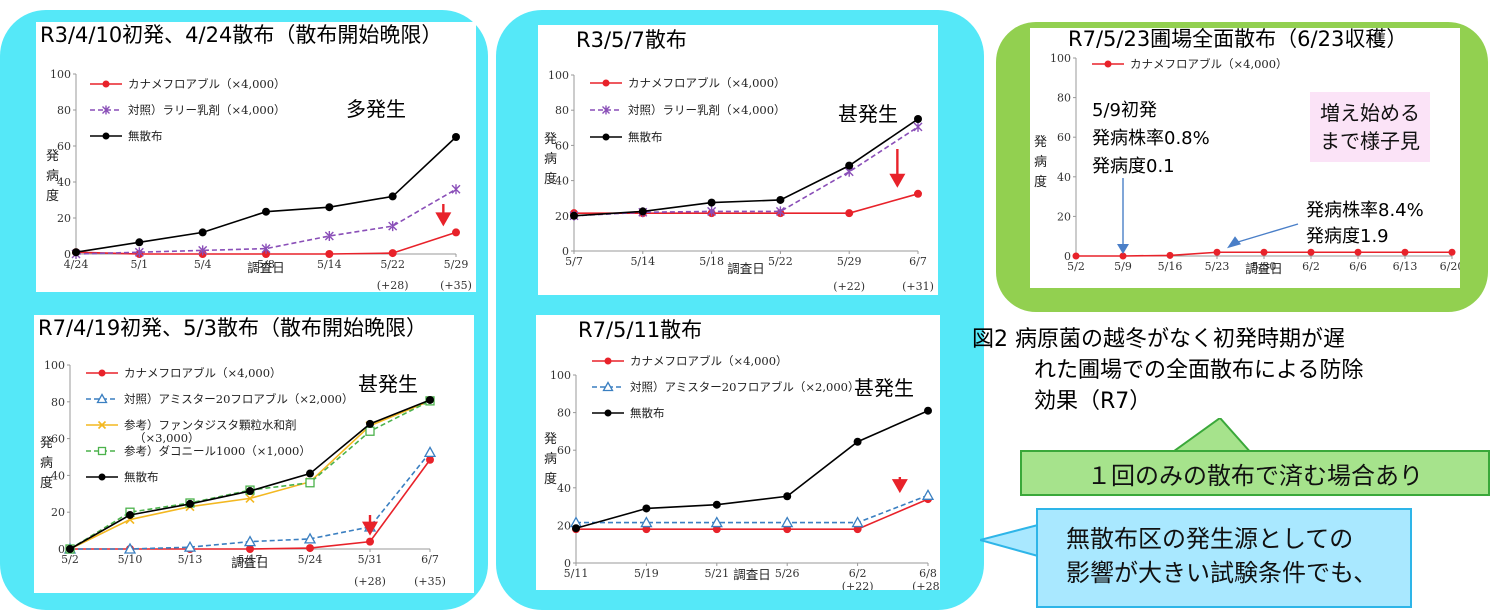  I want to click on x-tick-label: 5/22, so click(392, 264).